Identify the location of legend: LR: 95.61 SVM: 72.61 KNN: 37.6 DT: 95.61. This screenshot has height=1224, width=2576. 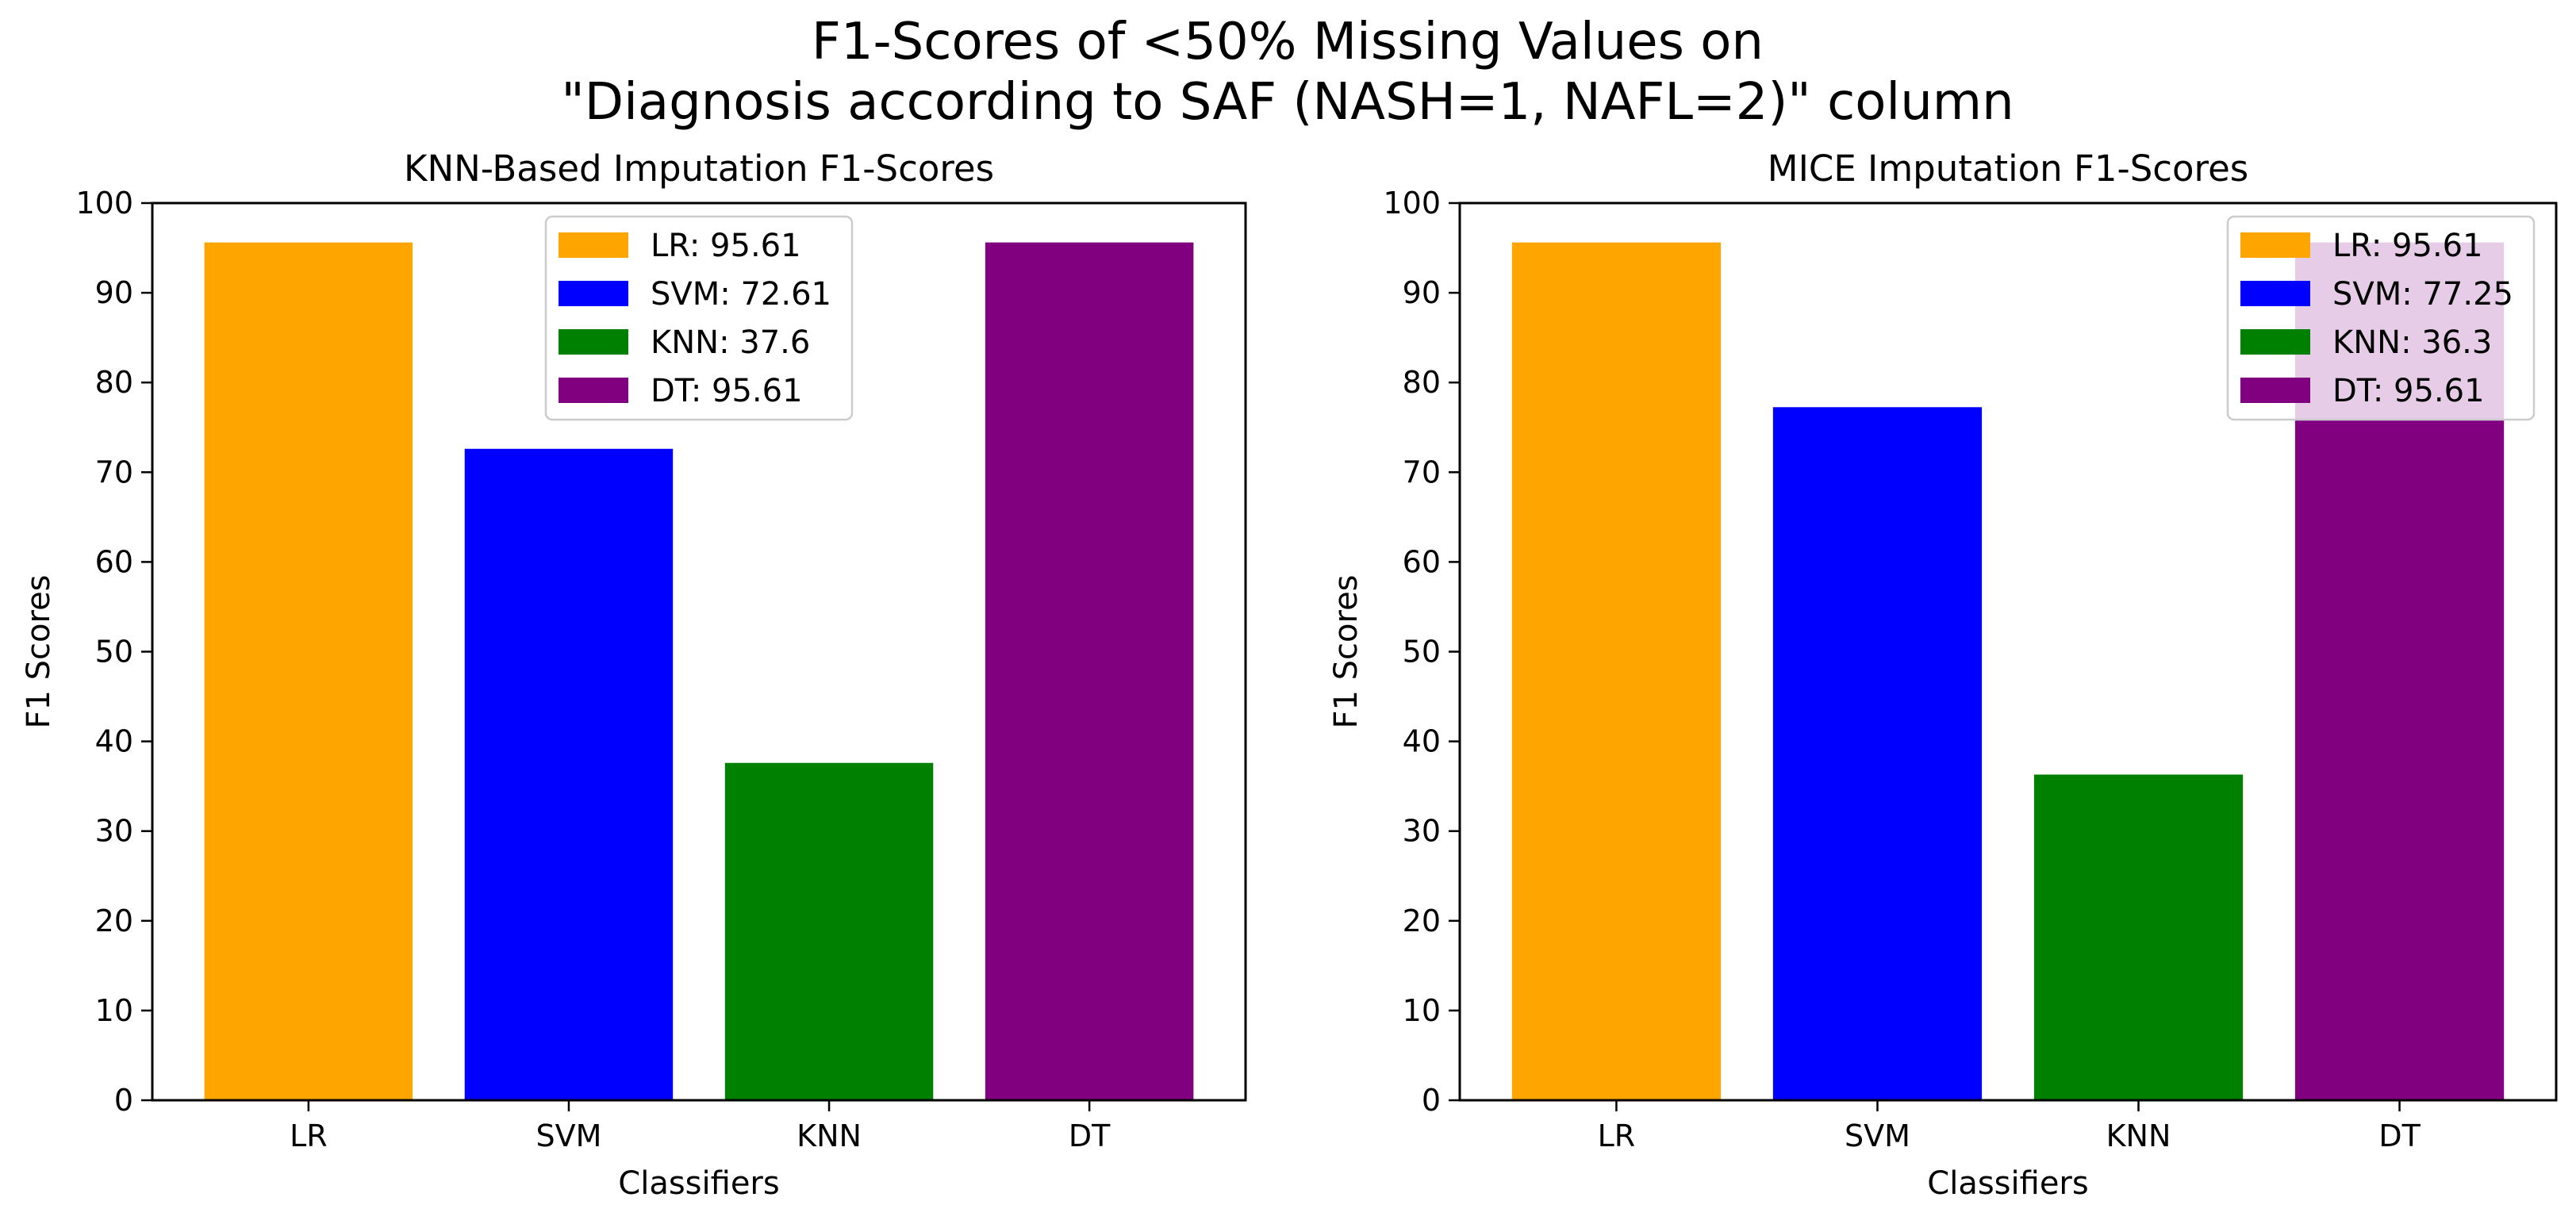
(699, 318).